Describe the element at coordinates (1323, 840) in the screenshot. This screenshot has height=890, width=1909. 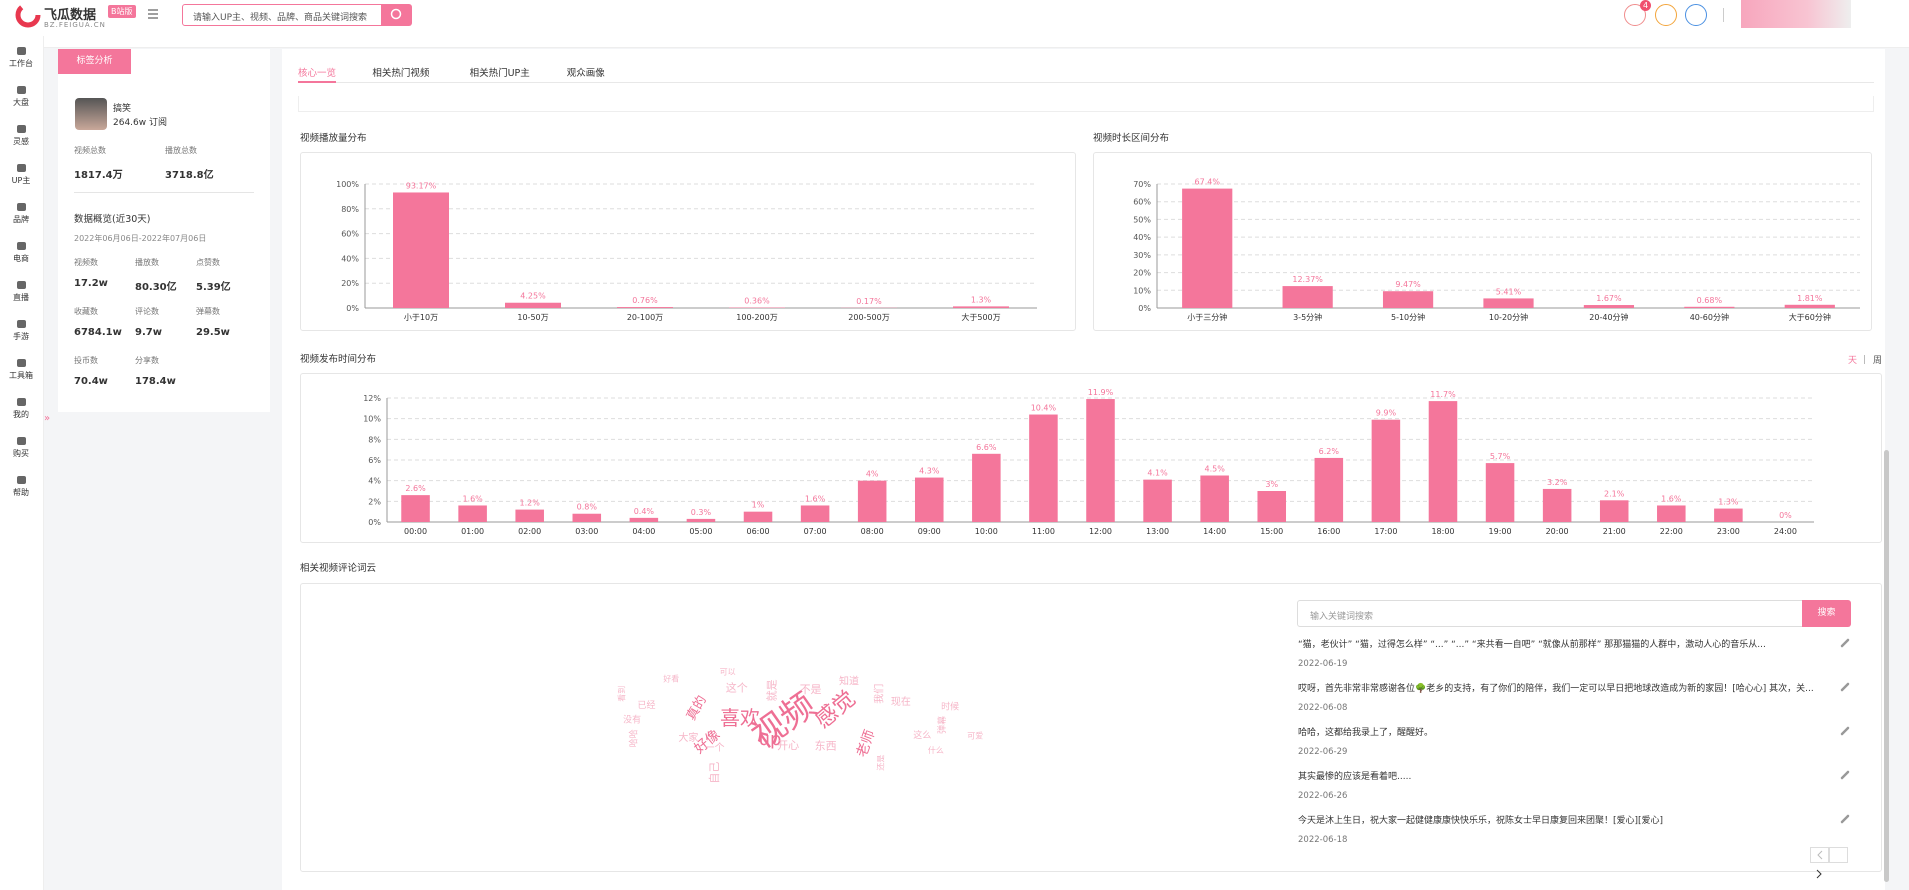
I see `comment-date: 2022-06-18` at that location.